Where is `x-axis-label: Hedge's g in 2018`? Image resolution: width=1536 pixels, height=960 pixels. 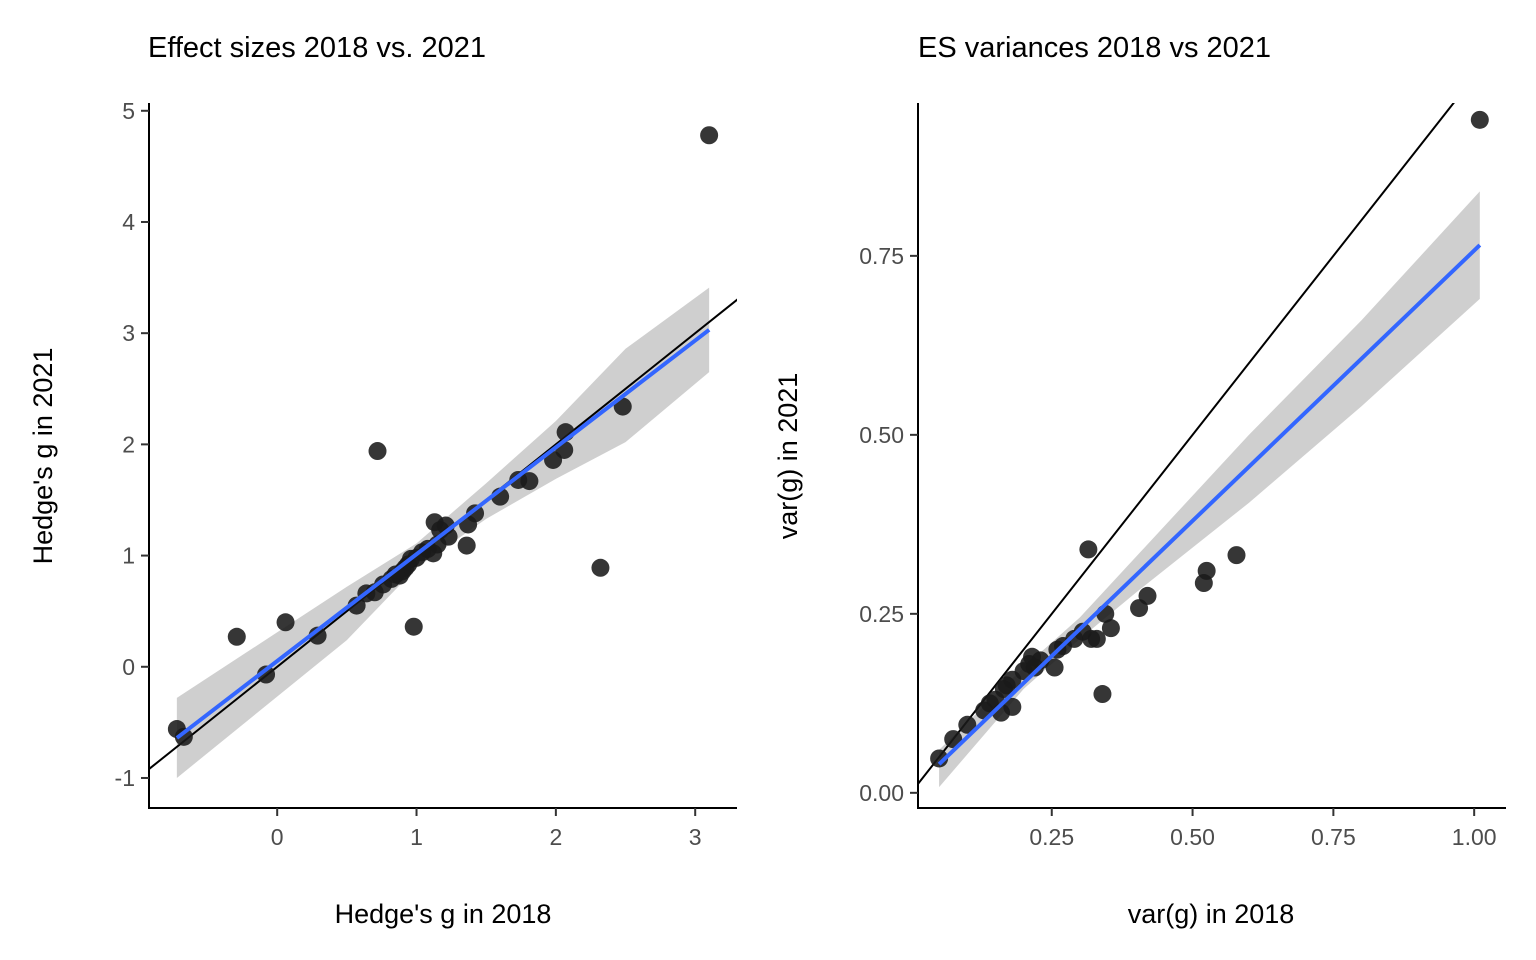 x-axis-label: Hedge's g in 2018 is located at coordinates (443, 914).